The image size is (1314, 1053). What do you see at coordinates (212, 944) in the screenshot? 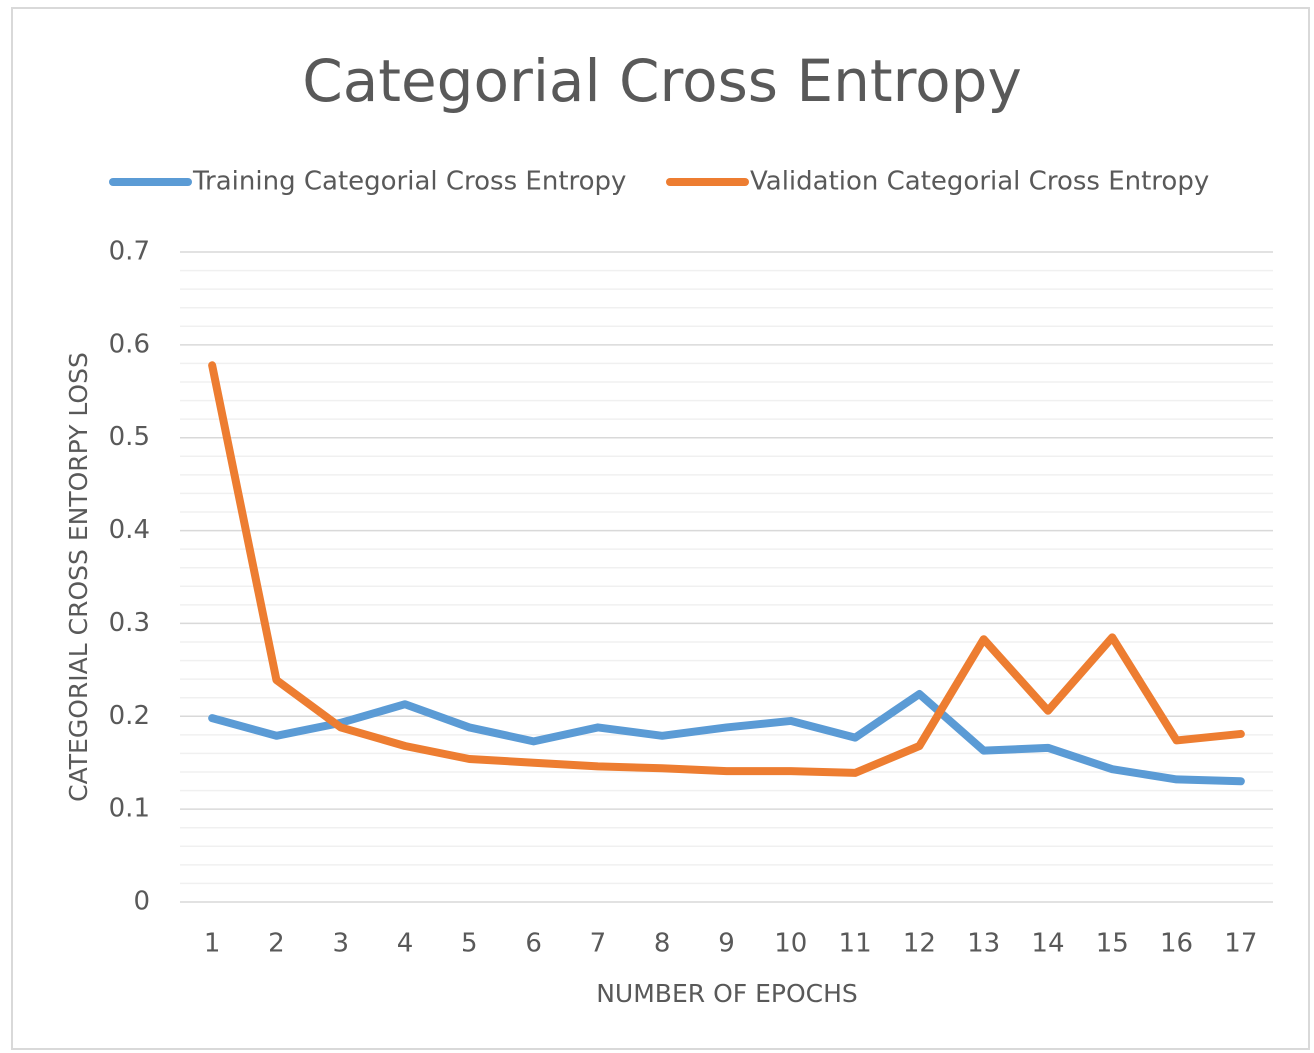
I see `x-tick-label: 1` at bounding box center [212, 944].